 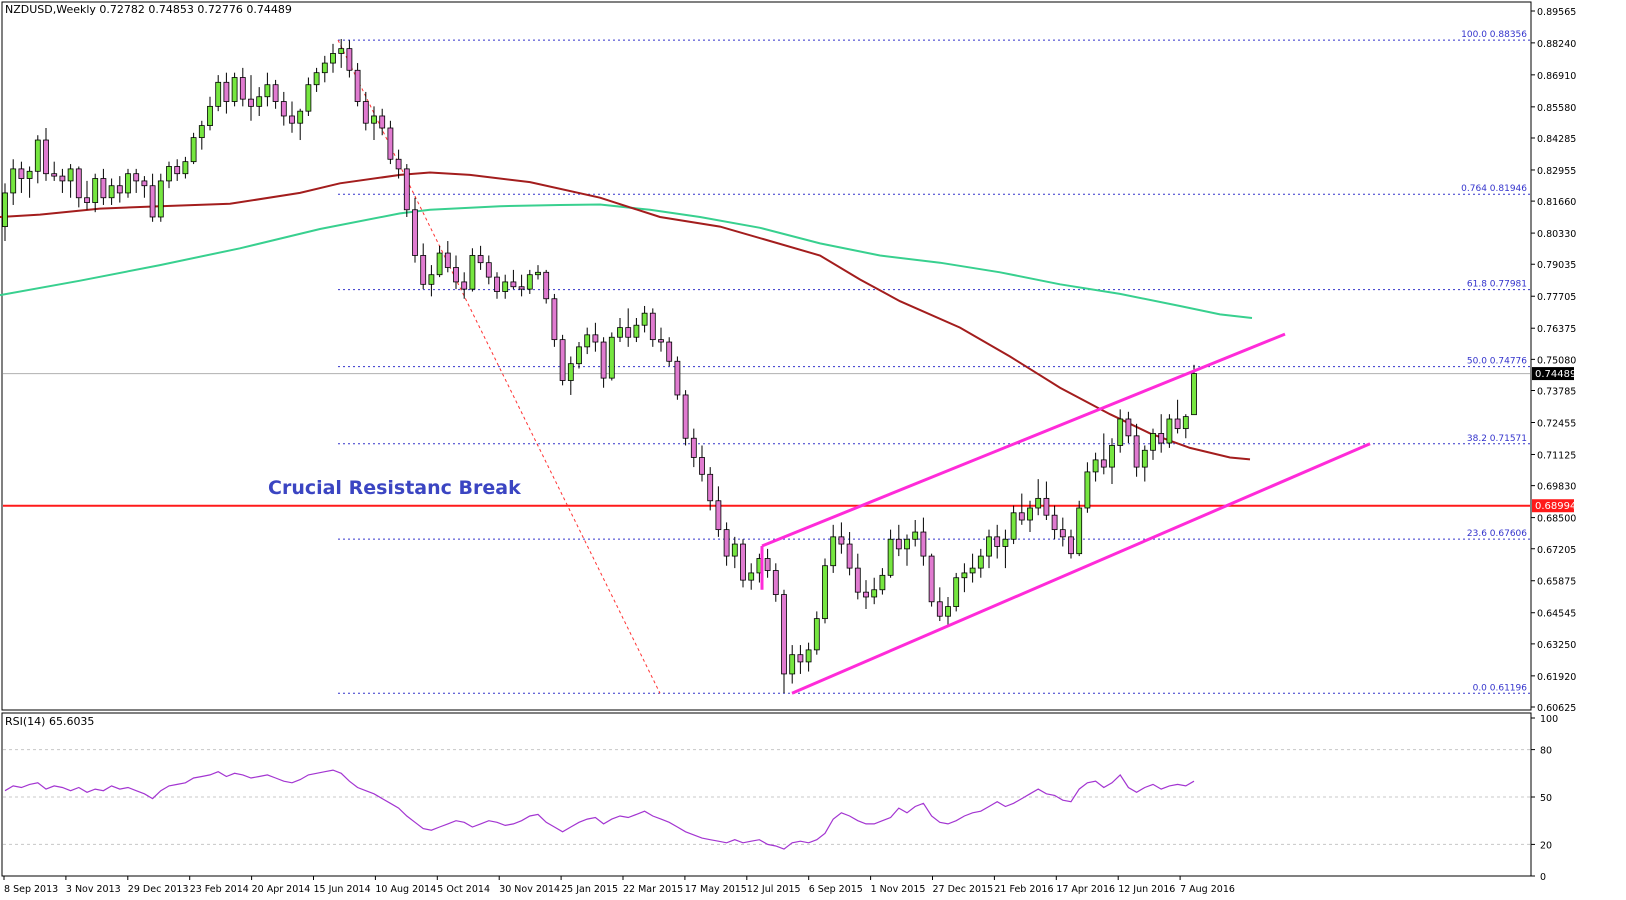 I want to click on price-tick-label: 0.81660, so click(x=1556, y=202).